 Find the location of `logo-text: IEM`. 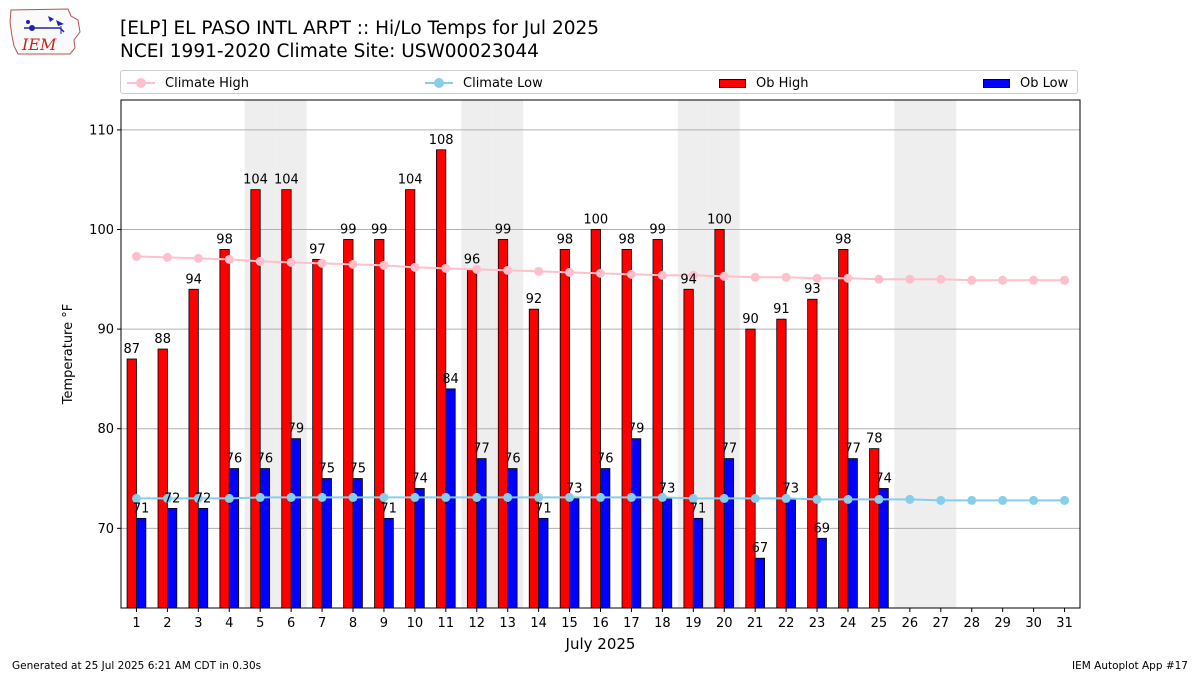

logo-text: IEM is located at coordinates (39, 44).